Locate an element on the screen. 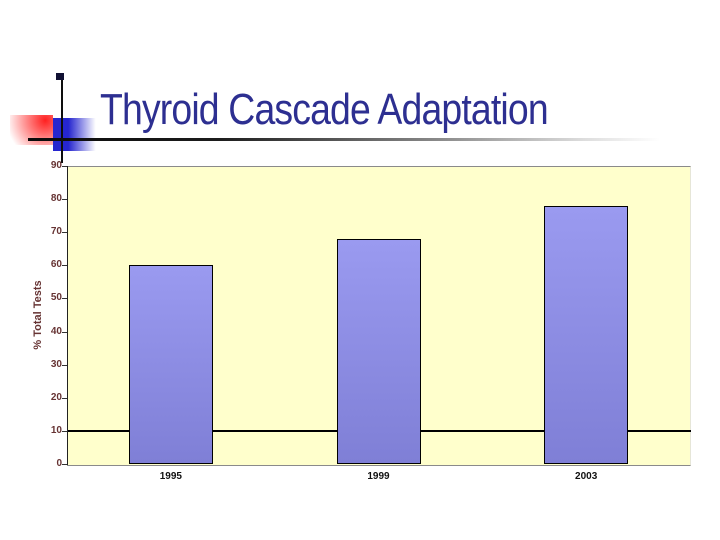 The image size is (720, 540). decoration-yellow-square is located at coordinates (53, 99).